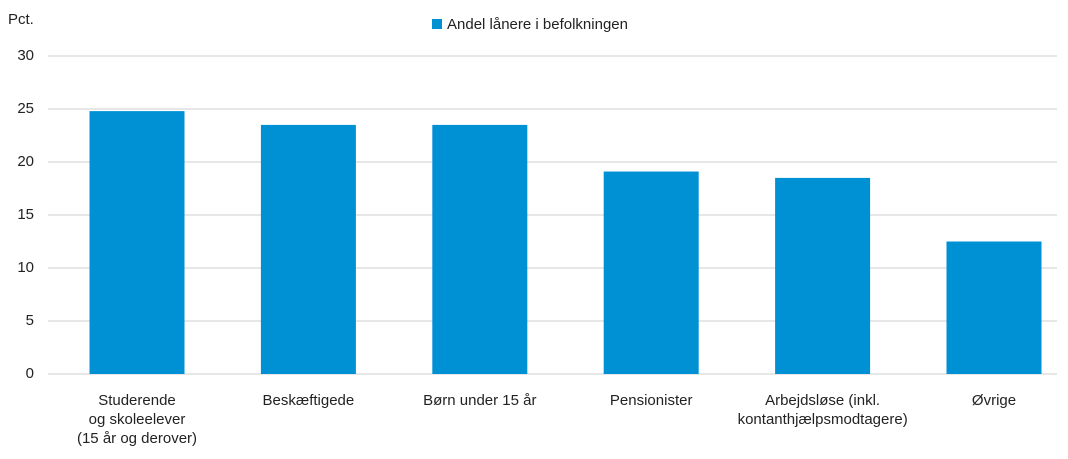  Describe the element at coordinates (651, 400) in the screenshot. I see `x-tick-label: Pensionister` at that location.